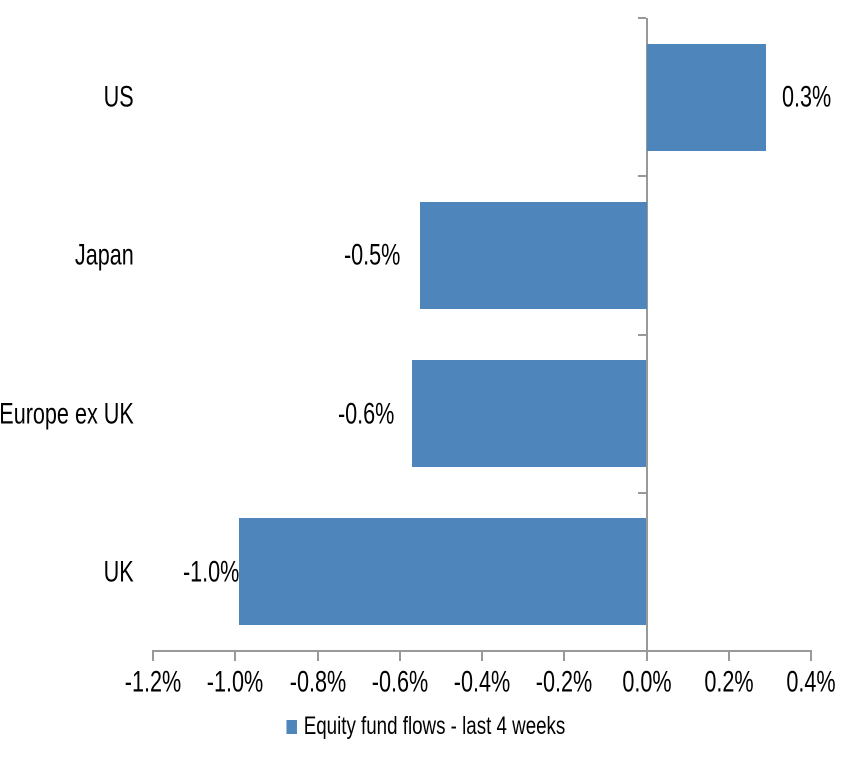  Describe the element at coordinates (399, 656) in the screenshot. I see `x-tick-mark-minus0-6pct` at that location.